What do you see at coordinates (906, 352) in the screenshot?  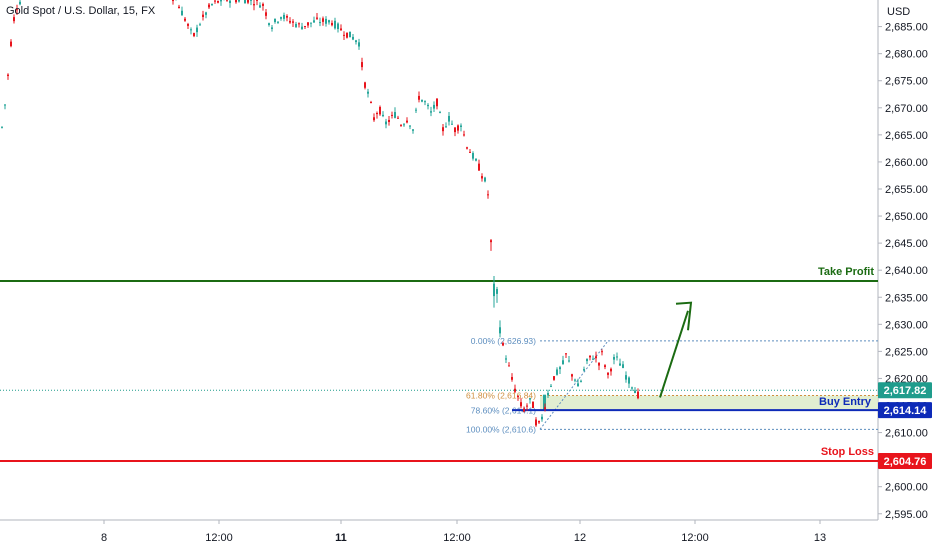 I see `y-tick-label: 2,625.00` at bounding box center [906, 352].